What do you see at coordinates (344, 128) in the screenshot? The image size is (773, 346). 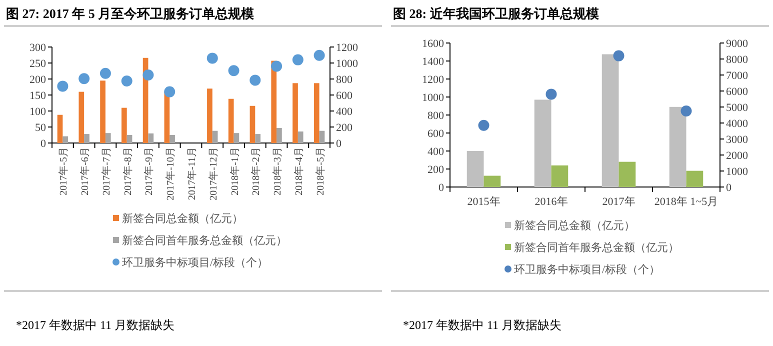 I see `y2-tick-label: 200` at bounding box center [344, 128].